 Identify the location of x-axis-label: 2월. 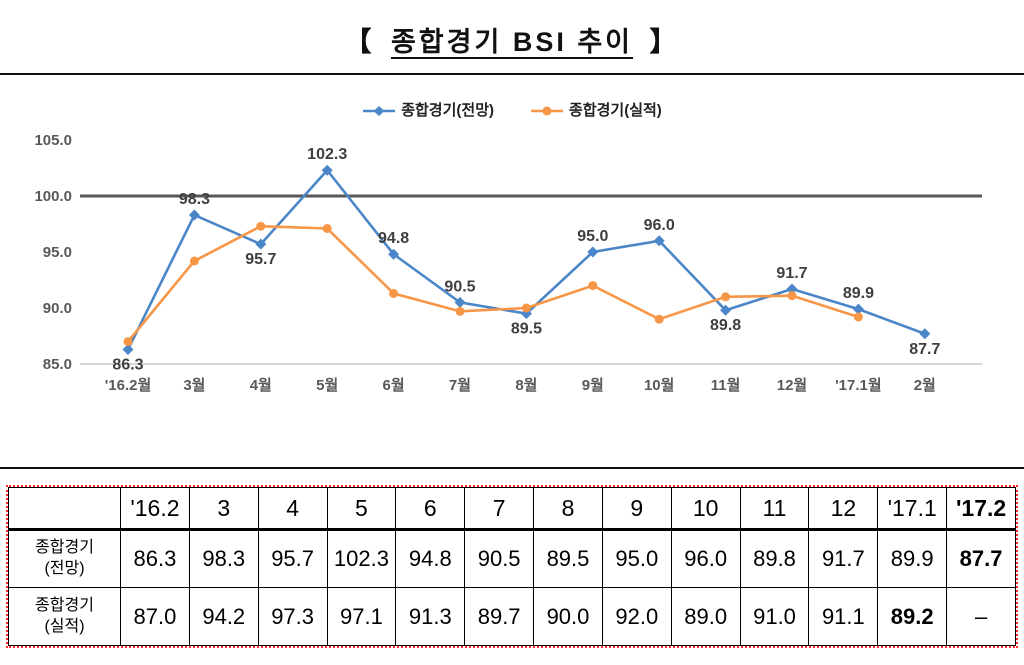
(925, 385).